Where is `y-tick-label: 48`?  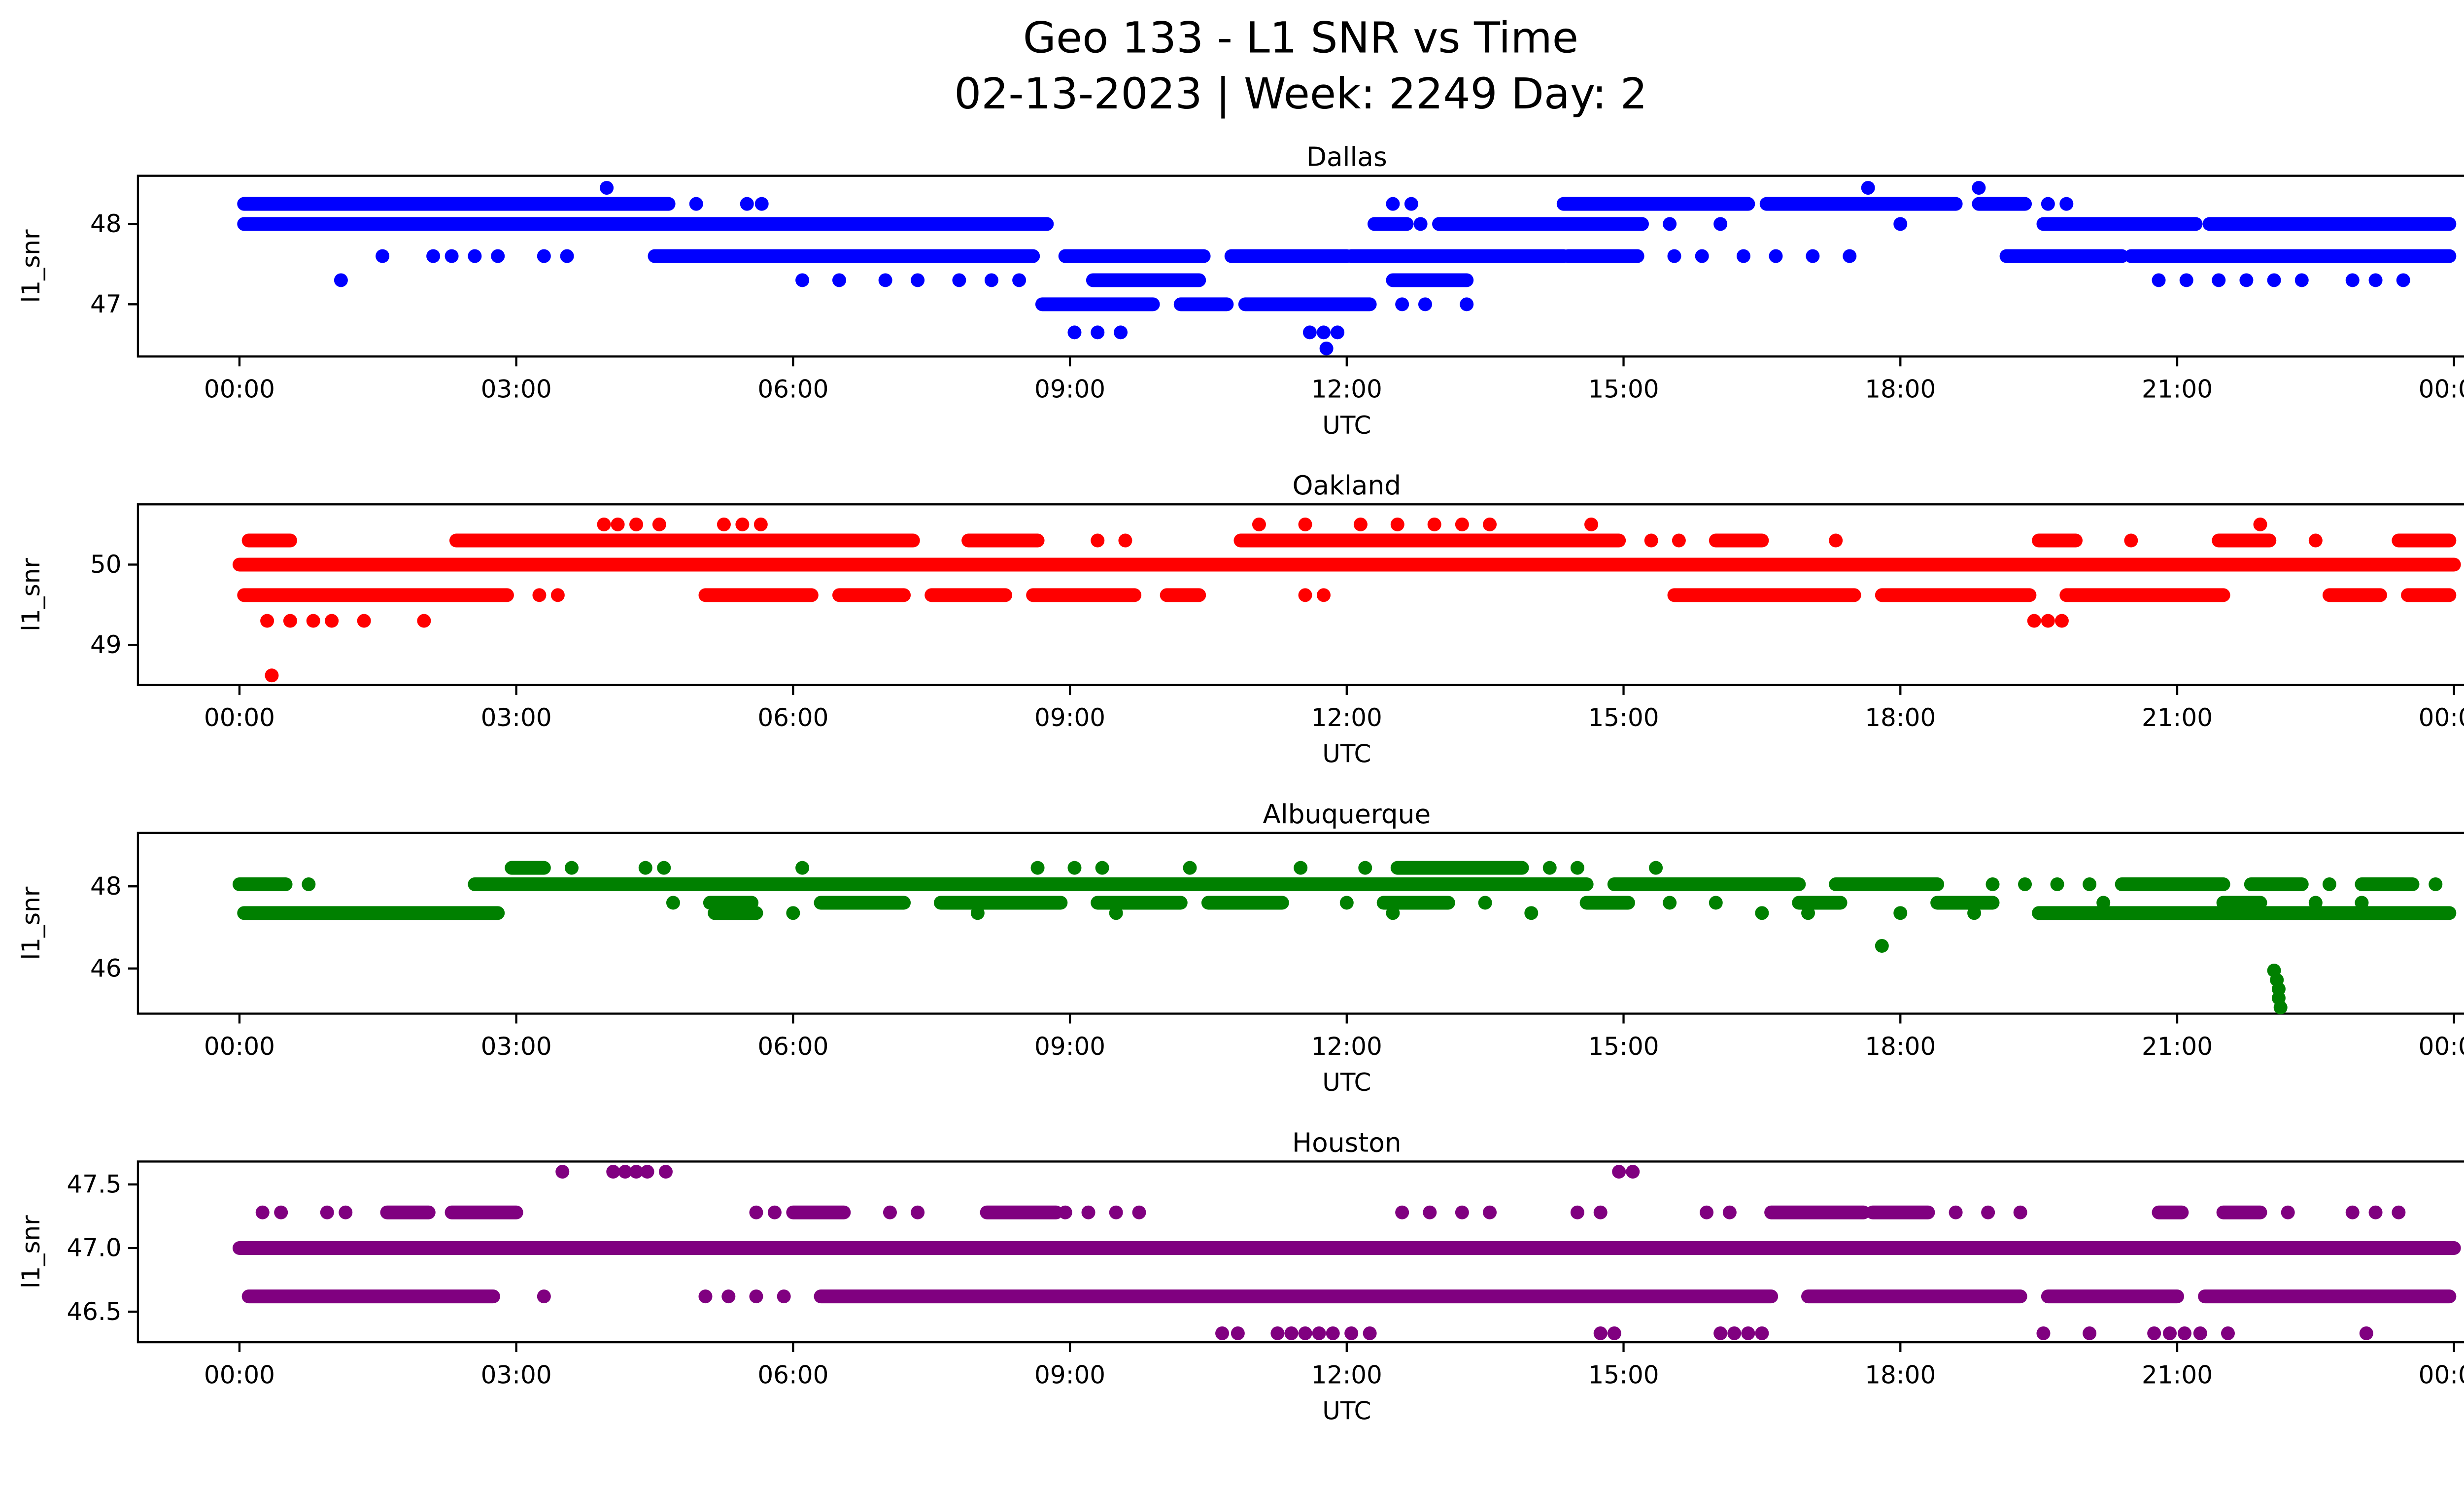 y-tick-label: 48 is located at coordinates (106, 223).